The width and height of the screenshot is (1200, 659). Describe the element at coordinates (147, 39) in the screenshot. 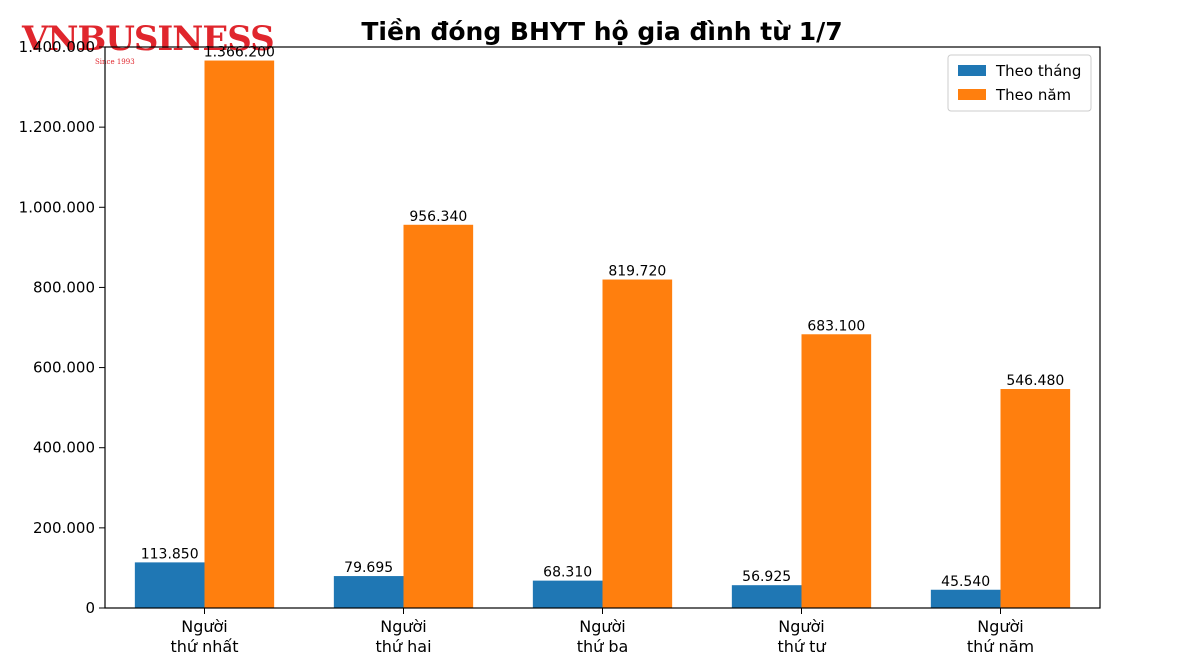

I see `logo-text: VNBUSINESS` at that location.